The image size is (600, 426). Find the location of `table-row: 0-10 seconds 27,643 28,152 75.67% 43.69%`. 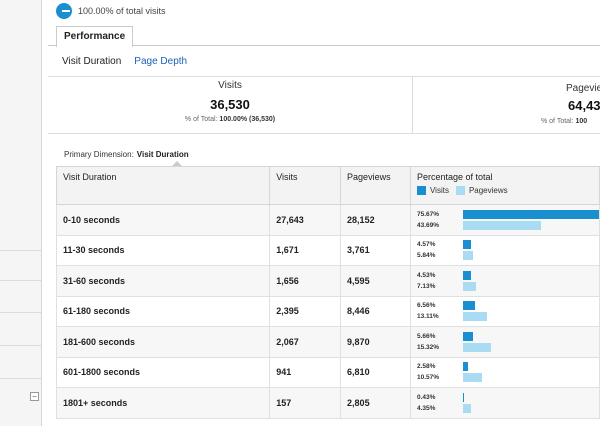

table-row: 0-10 seconds 27,643 28,152 75.67% 43.69% is located at coordinates (327, 220).